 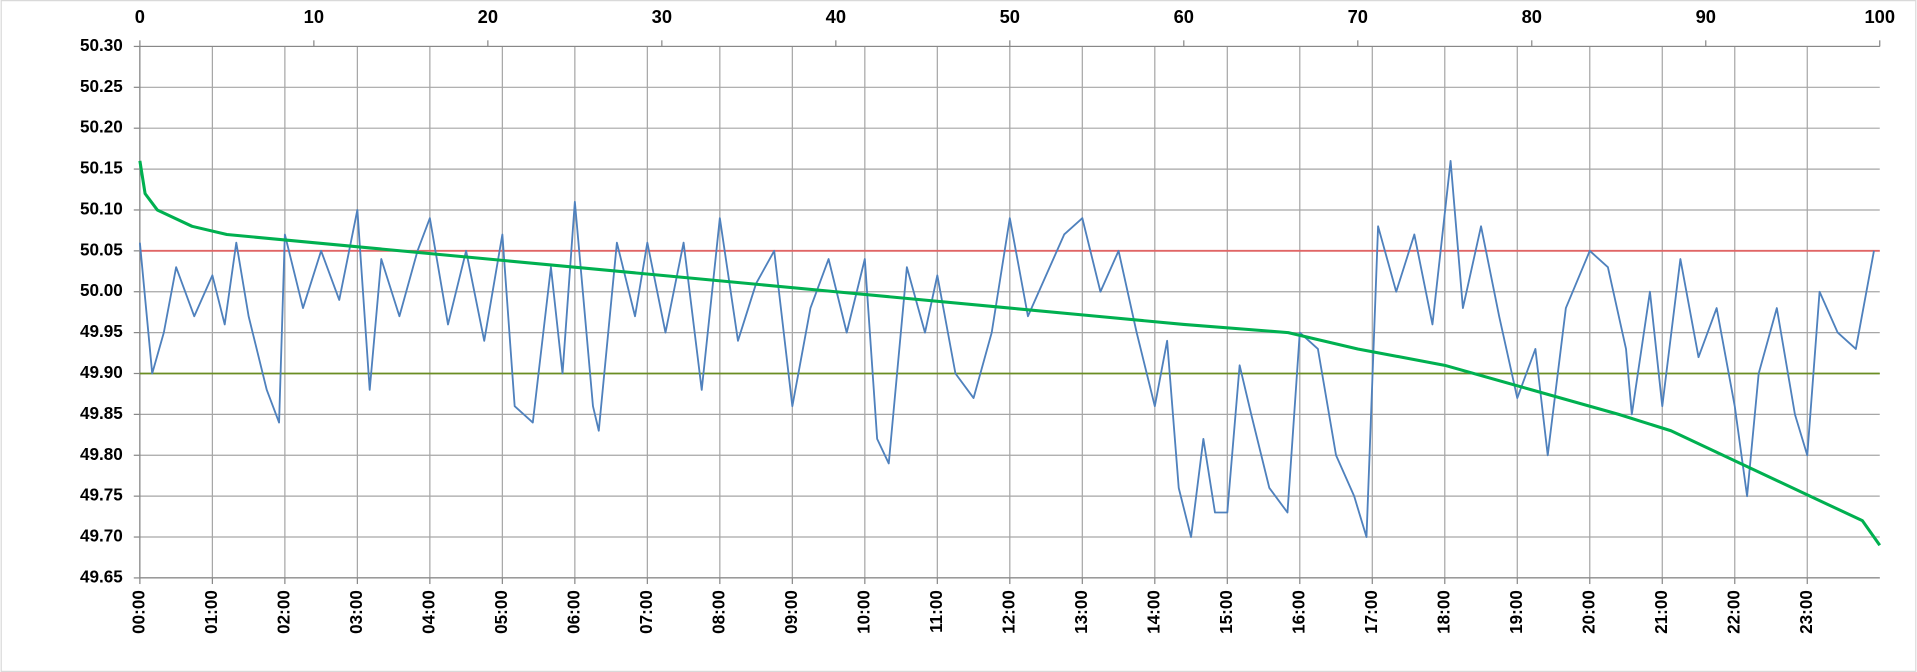 I want to click on x-tick-label: 07:00, so click(x=646, y=612).